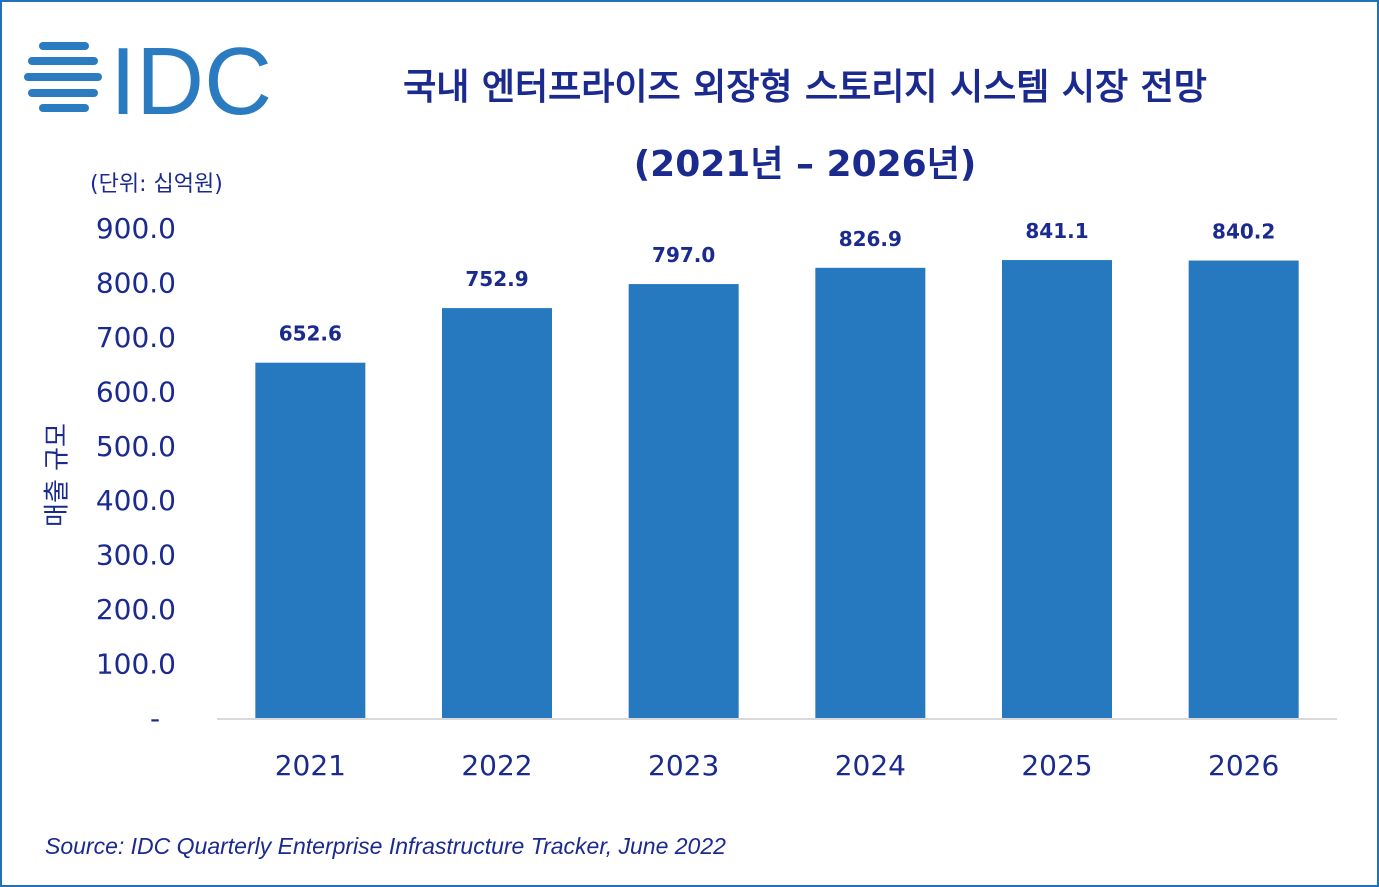 This screenshot has width=1379, height=887. What do you see at coordinates (156, 184) in the screenshot?
I see `unit-note: (단위: 십억원)` at bounding box center [156, 184].